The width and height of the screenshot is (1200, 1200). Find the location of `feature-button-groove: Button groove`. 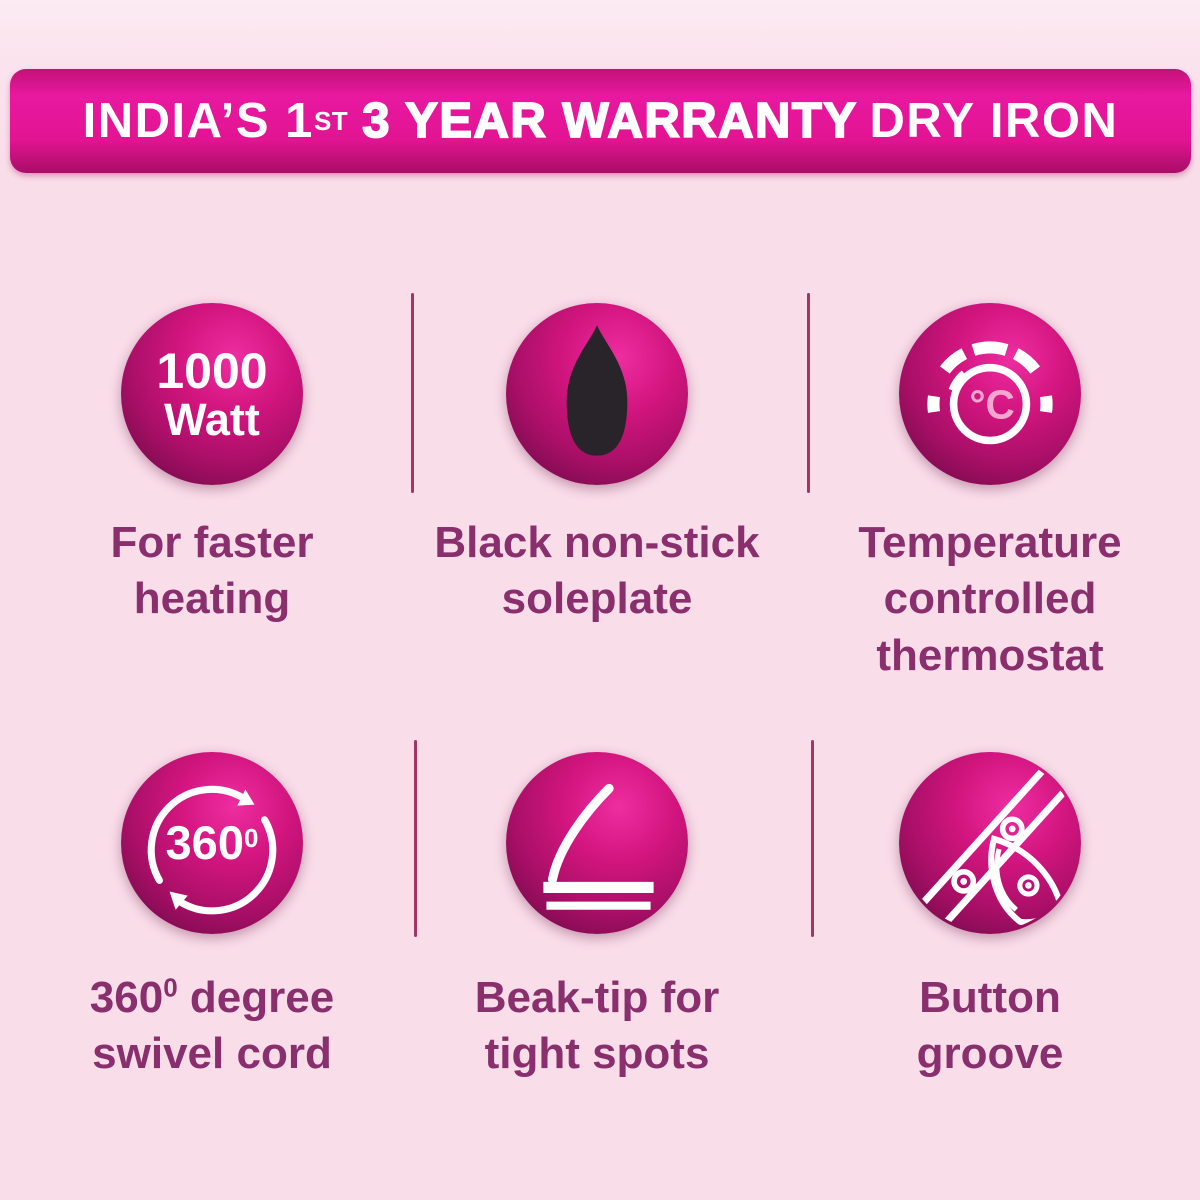

feature-button-groove: Button groove is located at coordinates (990, 917).